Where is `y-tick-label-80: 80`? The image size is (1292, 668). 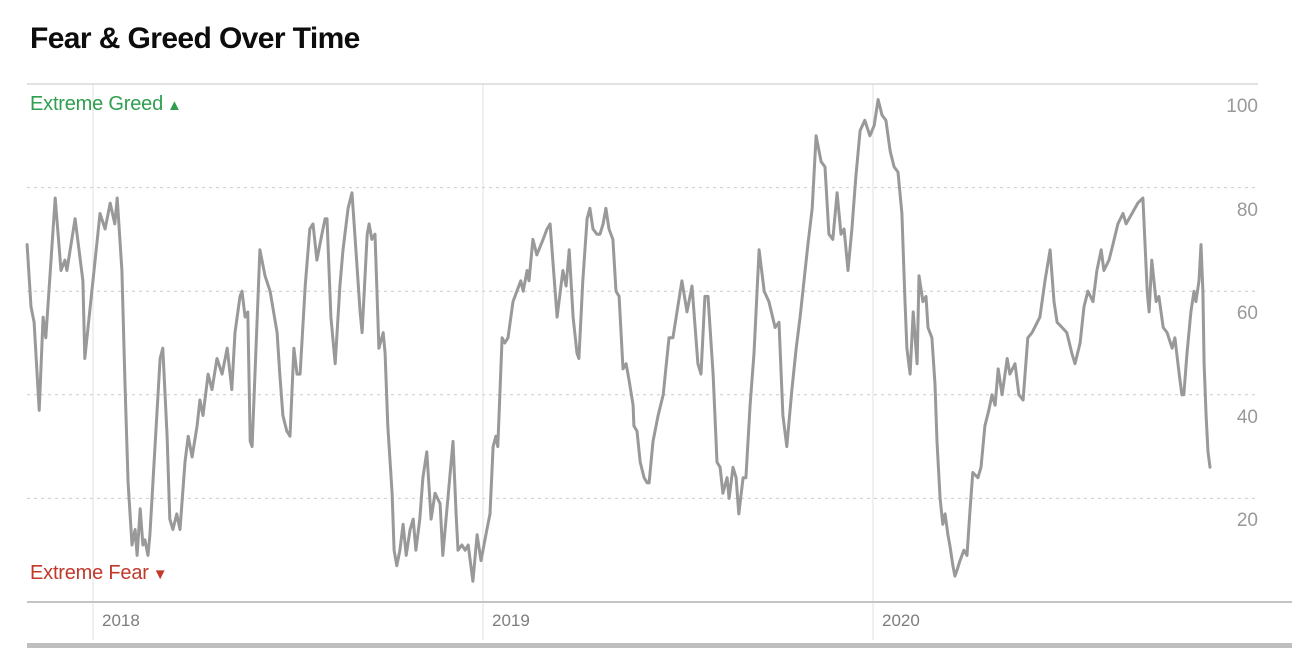 y-tick-label-80: 80 is located at coordinates (1247, 210).